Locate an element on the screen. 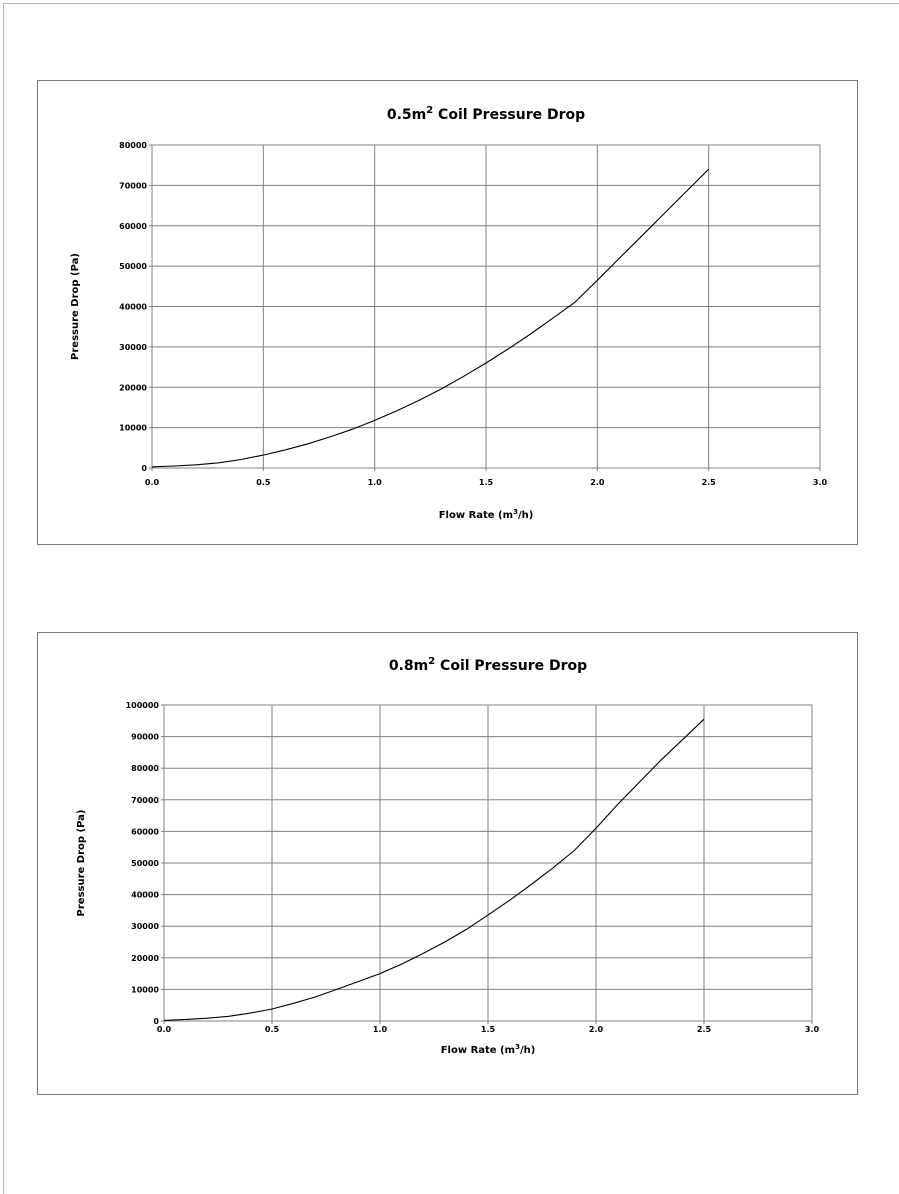  y-tick-label: 100000 is located at coordinates (143, 705).